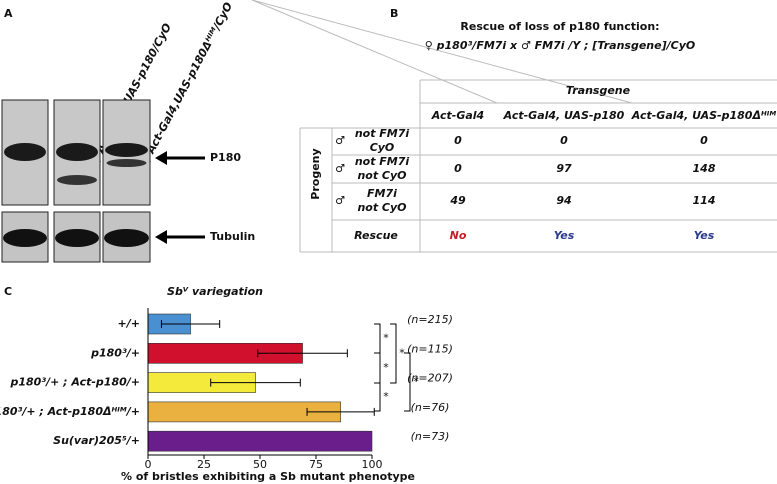 The height and width of the screenshot is (484, 777). What do you see at coordinates (74, 382) in the screenshot?
I see `category-label: p180³/+ ; Act-p180/+` at bounding box center [74, 382].